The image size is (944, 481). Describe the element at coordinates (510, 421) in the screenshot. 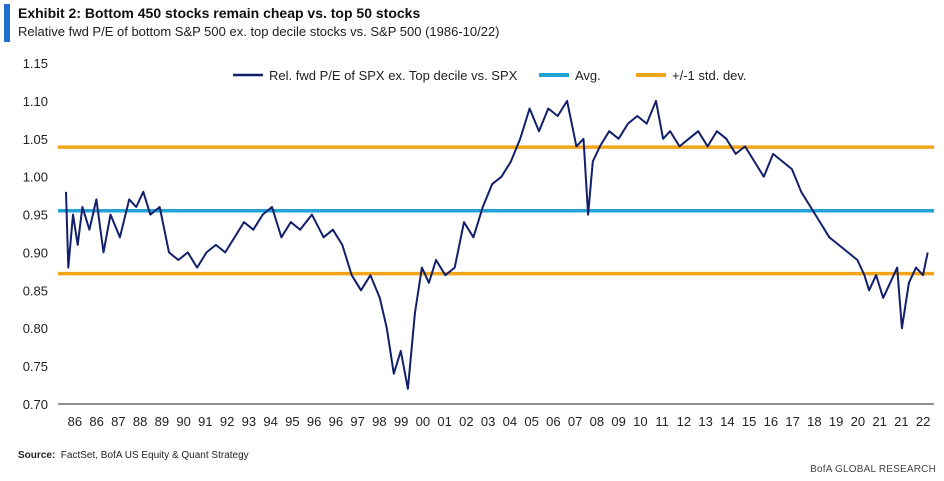

I see `x-tick-label: 04` at that location.